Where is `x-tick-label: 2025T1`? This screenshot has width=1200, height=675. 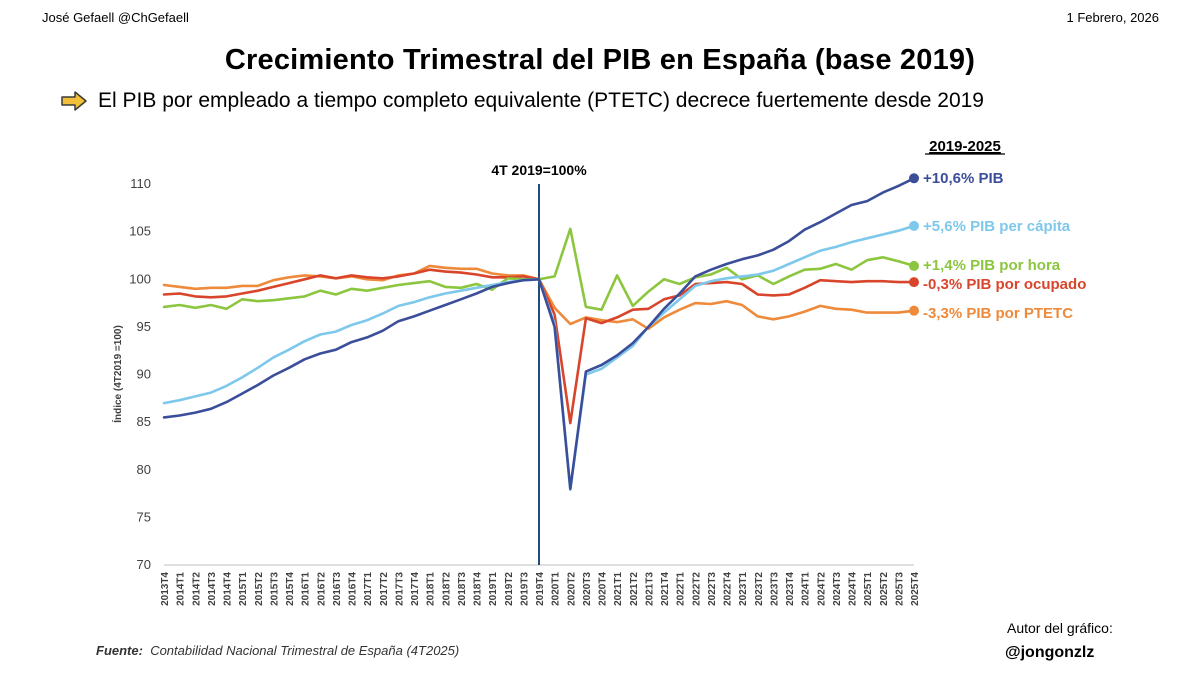
x-tick-label: 2025T1 is located at coordinates (868, 589).